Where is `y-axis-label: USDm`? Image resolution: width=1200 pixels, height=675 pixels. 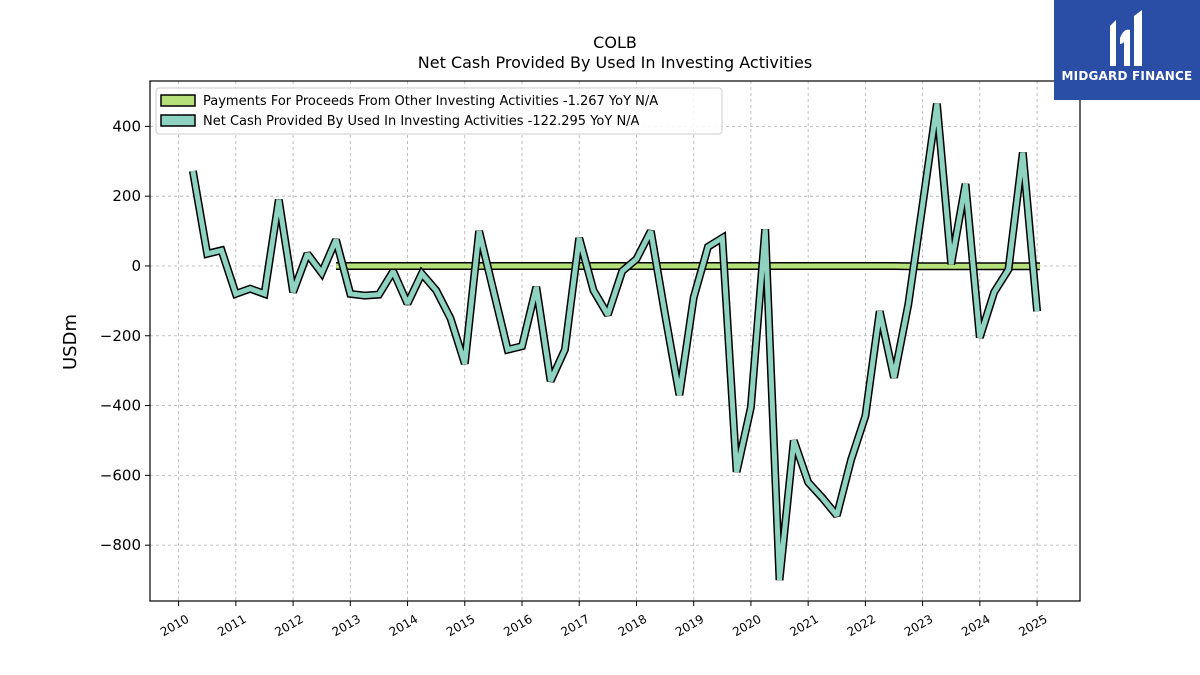 y-axis-label: USDm is located at coordinates (70, 342).